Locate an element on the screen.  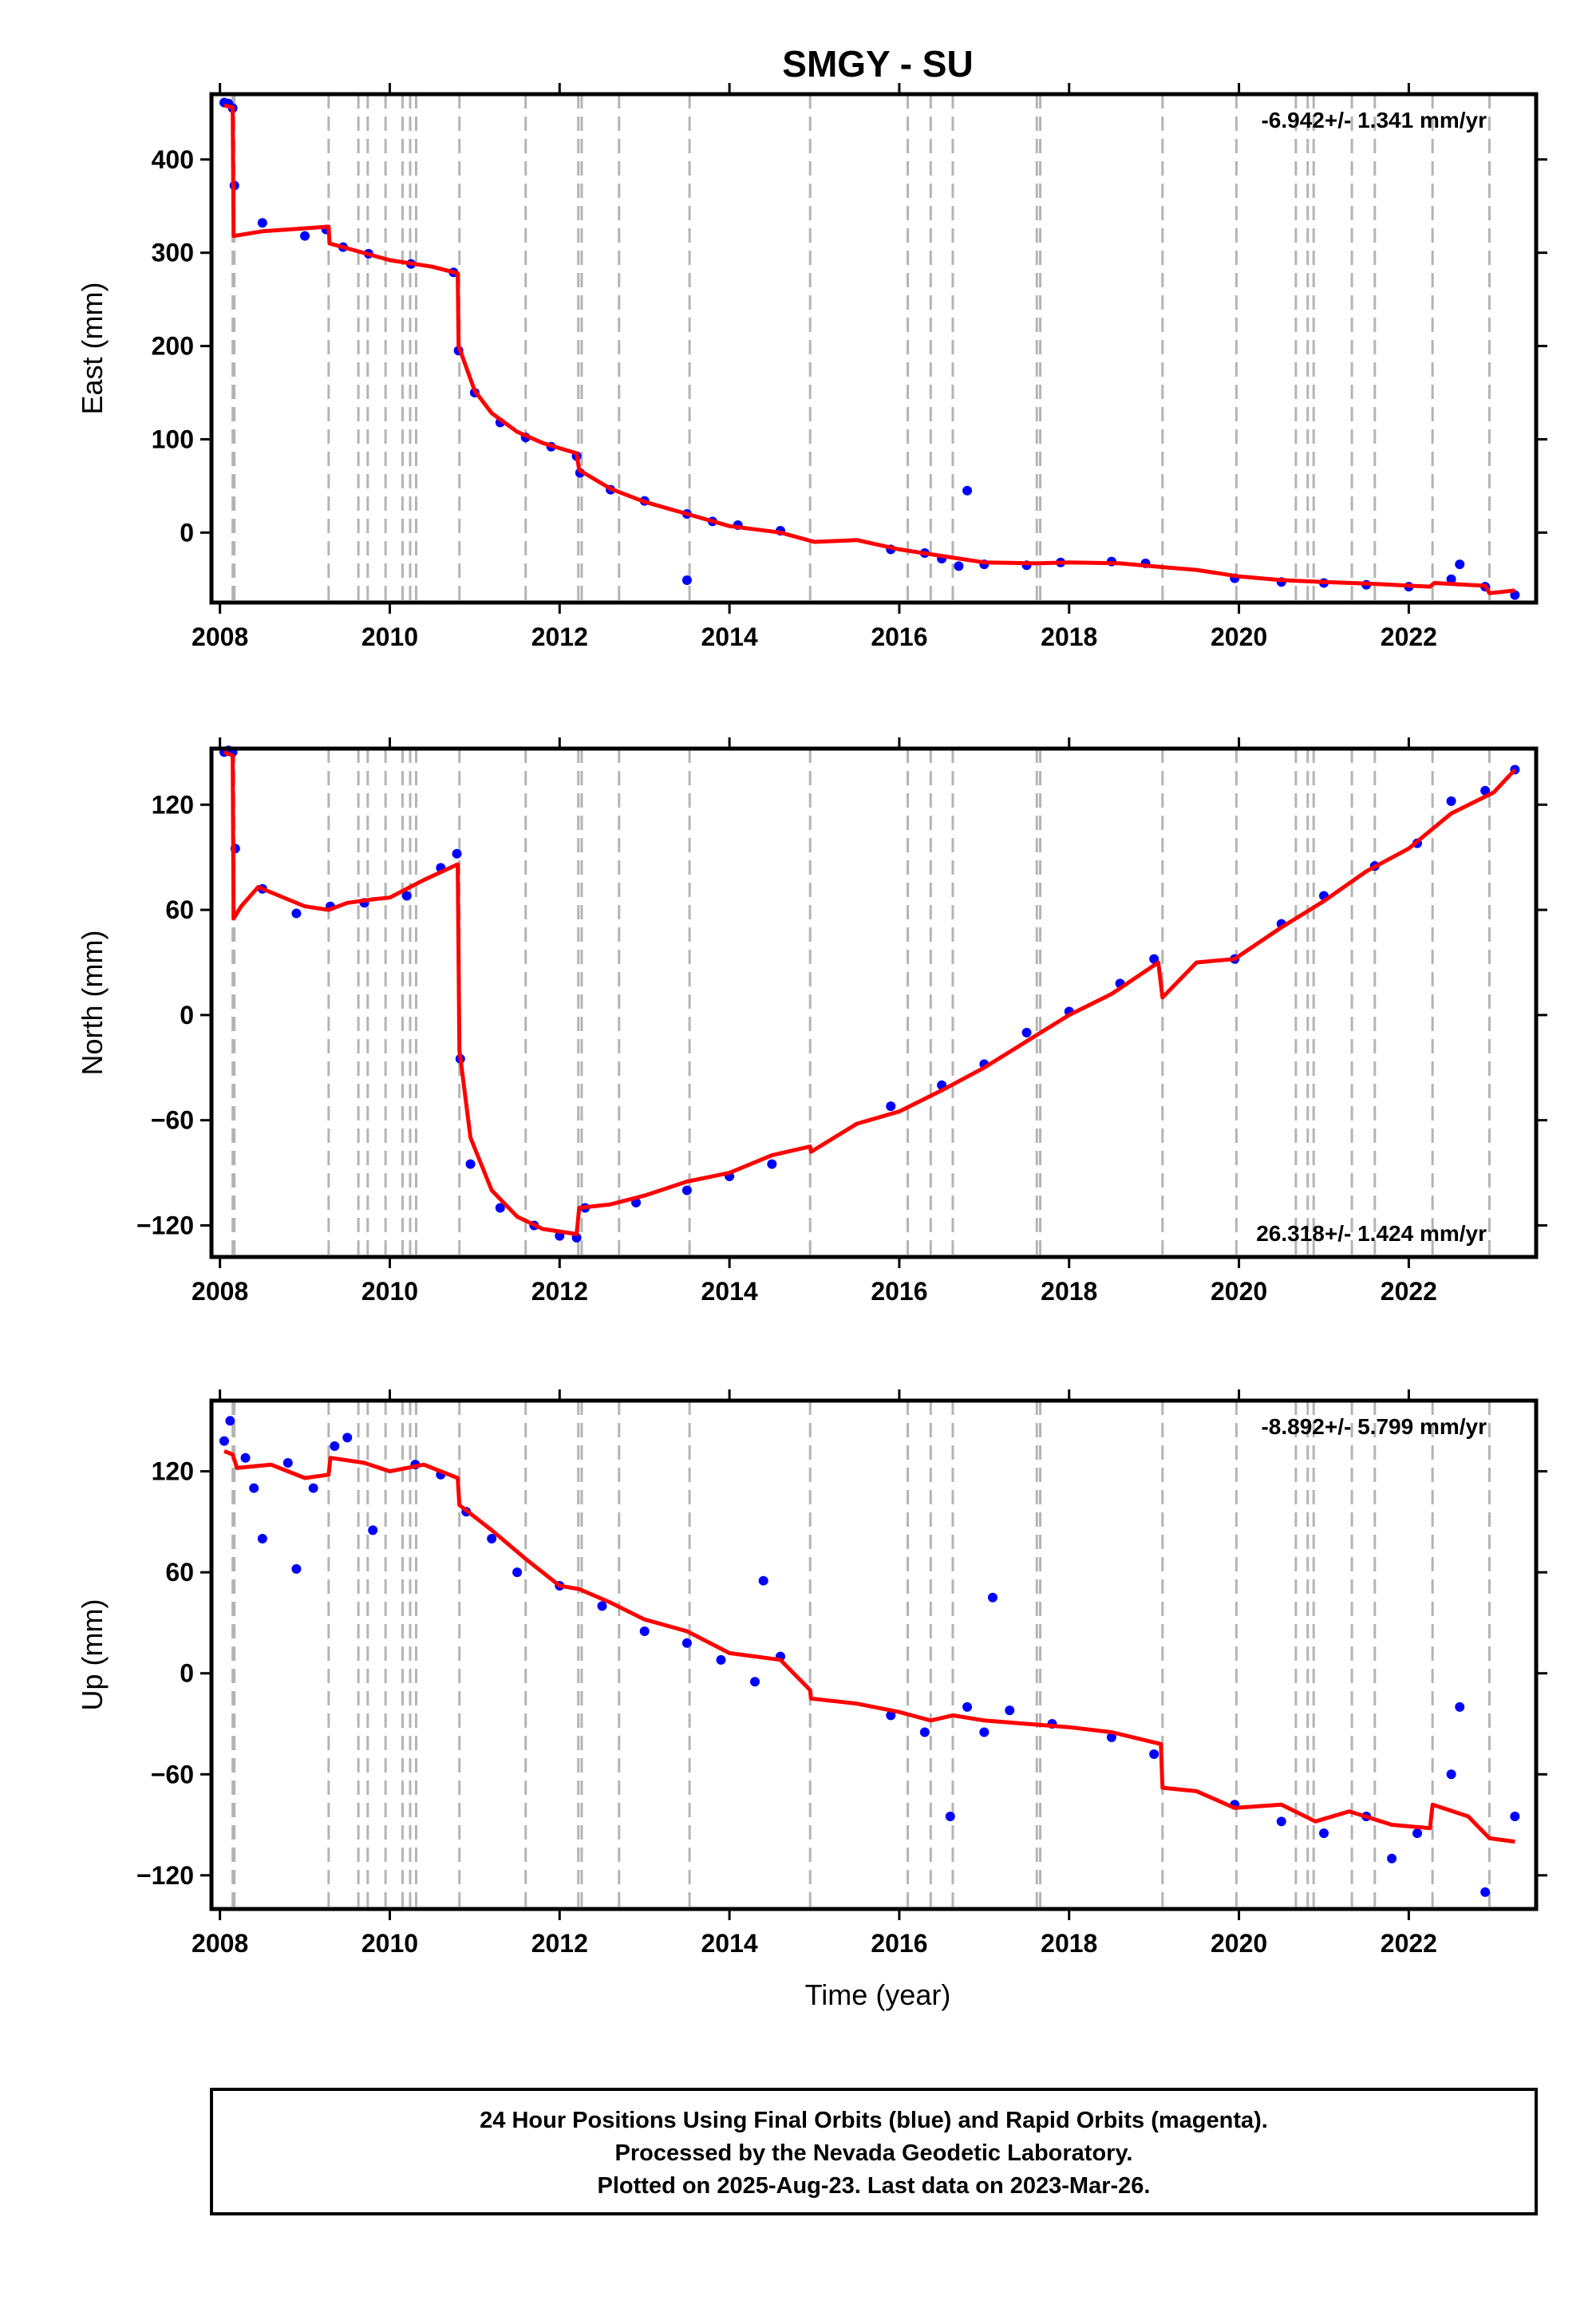
y-axis-label: North (mm) is located at coordinates (92, 1003).